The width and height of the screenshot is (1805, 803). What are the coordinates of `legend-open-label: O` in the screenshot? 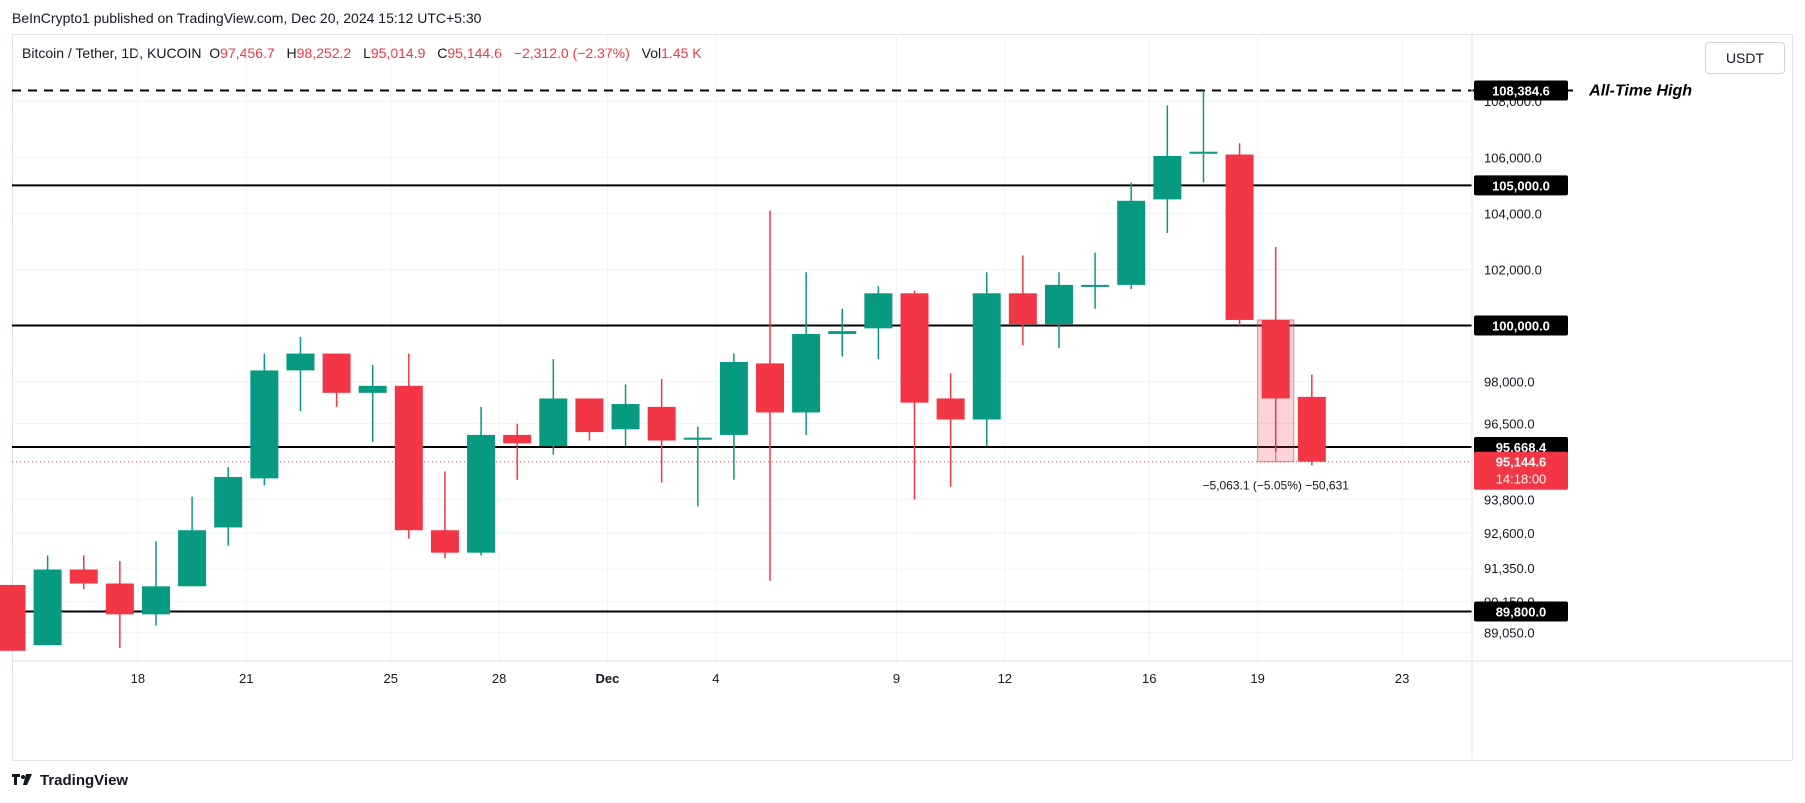 It's located at (215, 53).